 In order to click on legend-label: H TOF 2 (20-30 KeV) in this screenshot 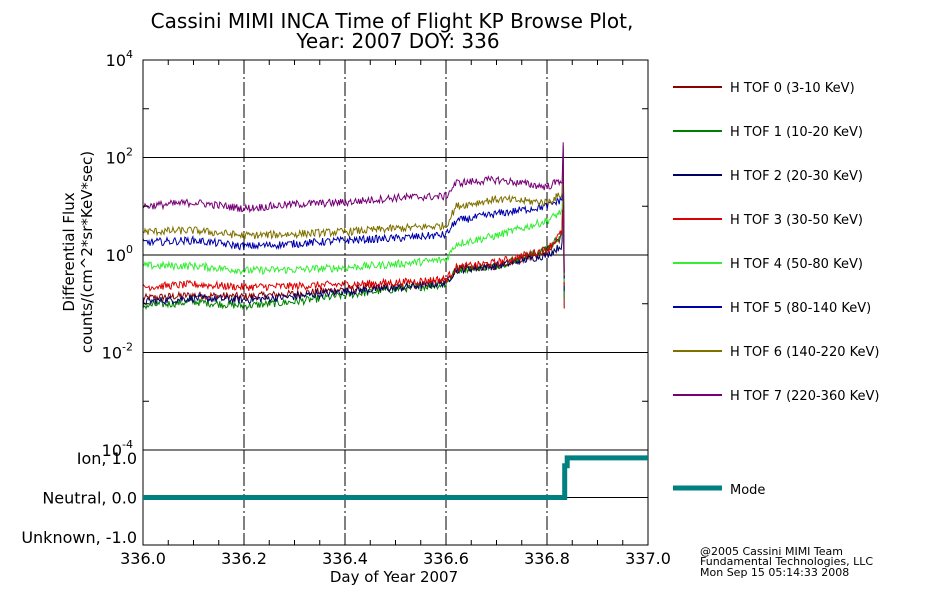, I will do `click(796, 176)`.